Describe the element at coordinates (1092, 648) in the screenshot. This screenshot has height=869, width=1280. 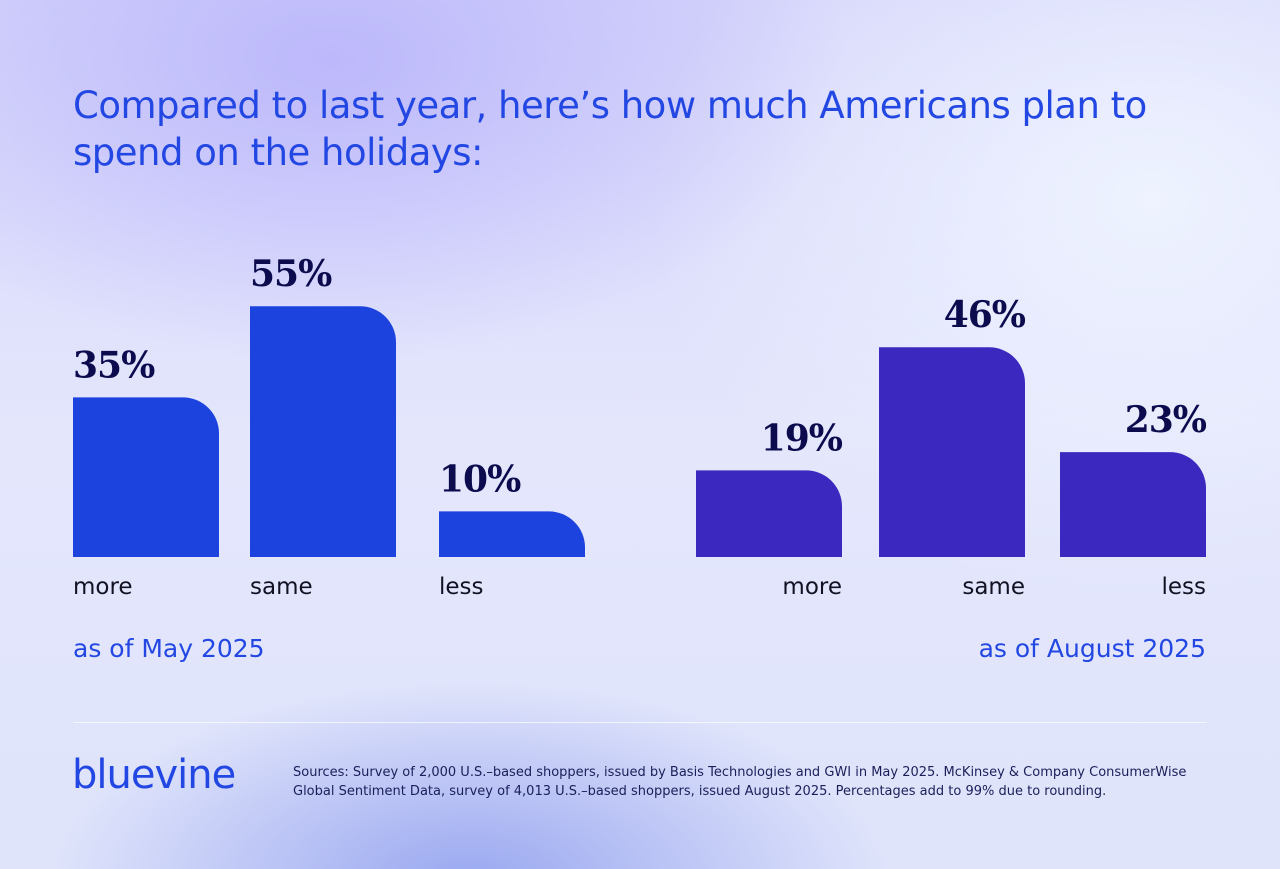
I see `august-2025-caption: as of August 2025` at that location.